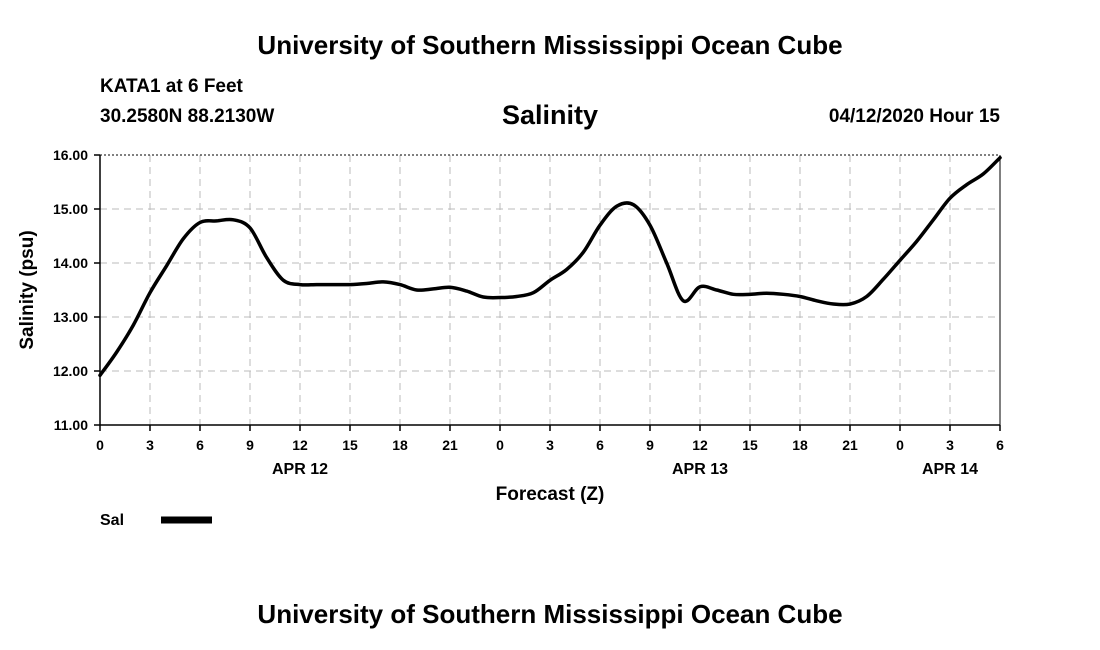 This screenshot has width=1100, height=650. I want to click on x-axis-label: Forecast (Z), so click(550, 494).